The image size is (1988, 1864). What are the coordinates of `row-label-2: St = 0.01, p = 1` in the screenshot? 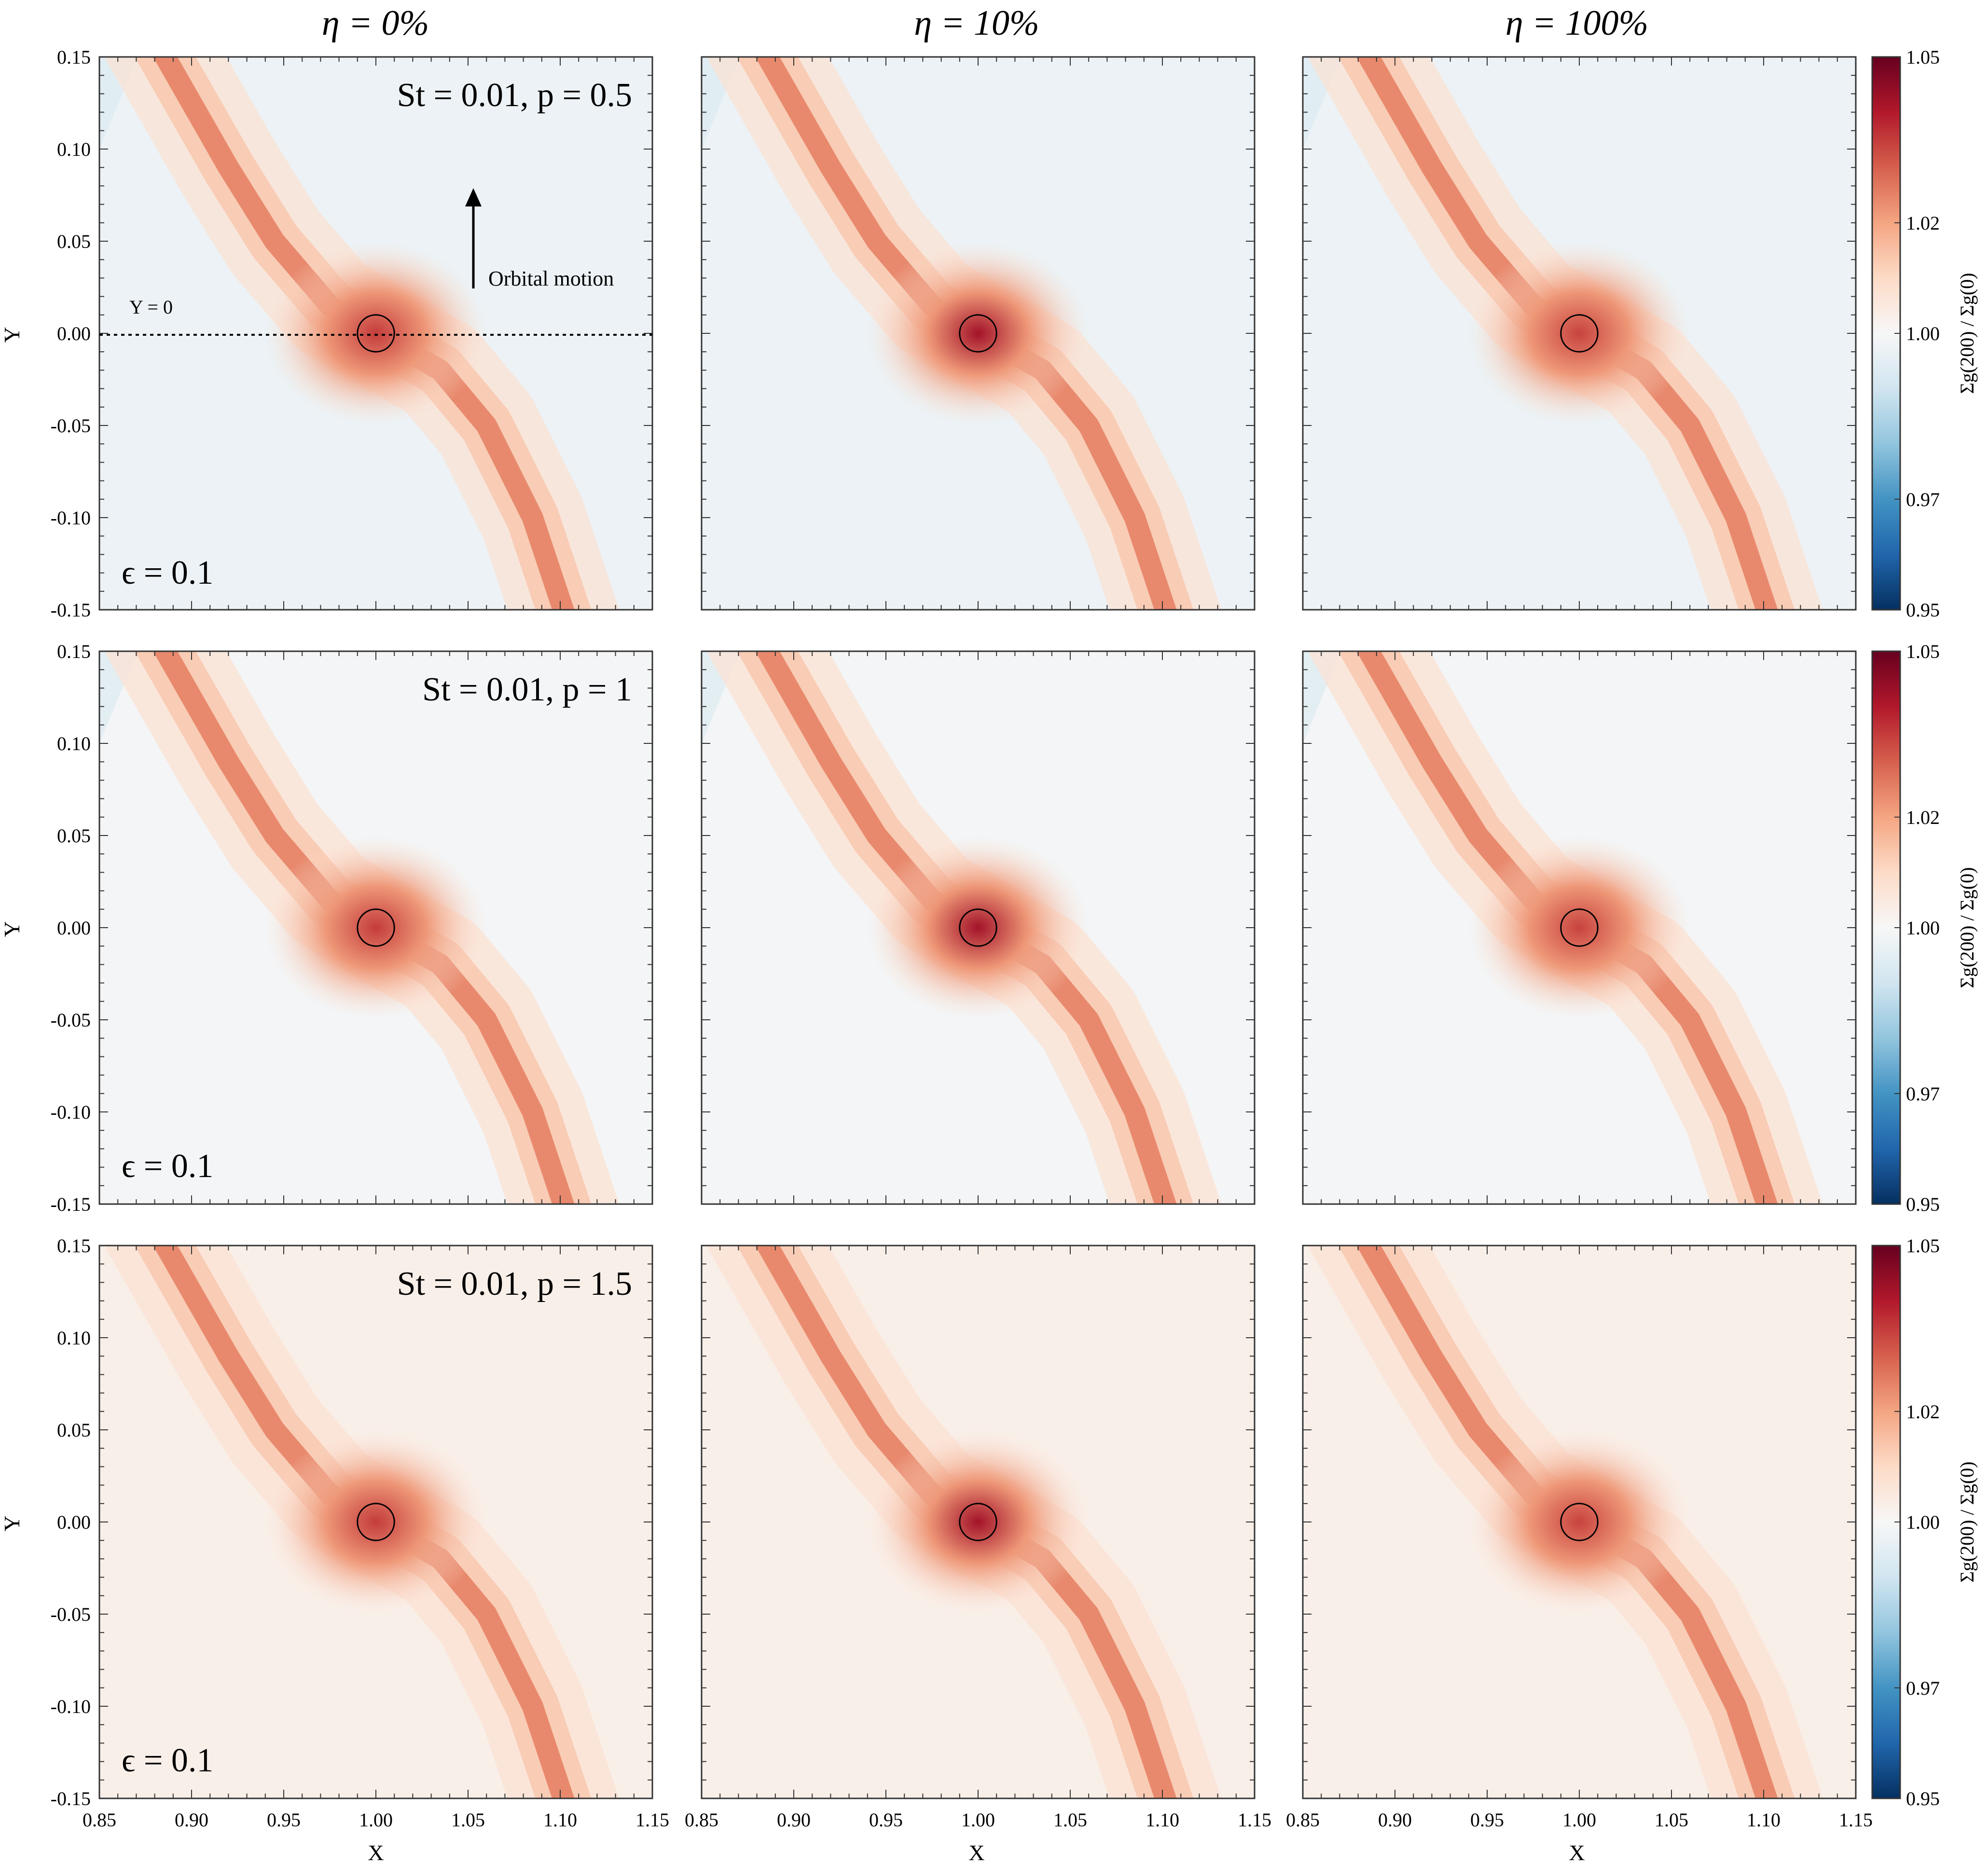 It's located at (527, 689).